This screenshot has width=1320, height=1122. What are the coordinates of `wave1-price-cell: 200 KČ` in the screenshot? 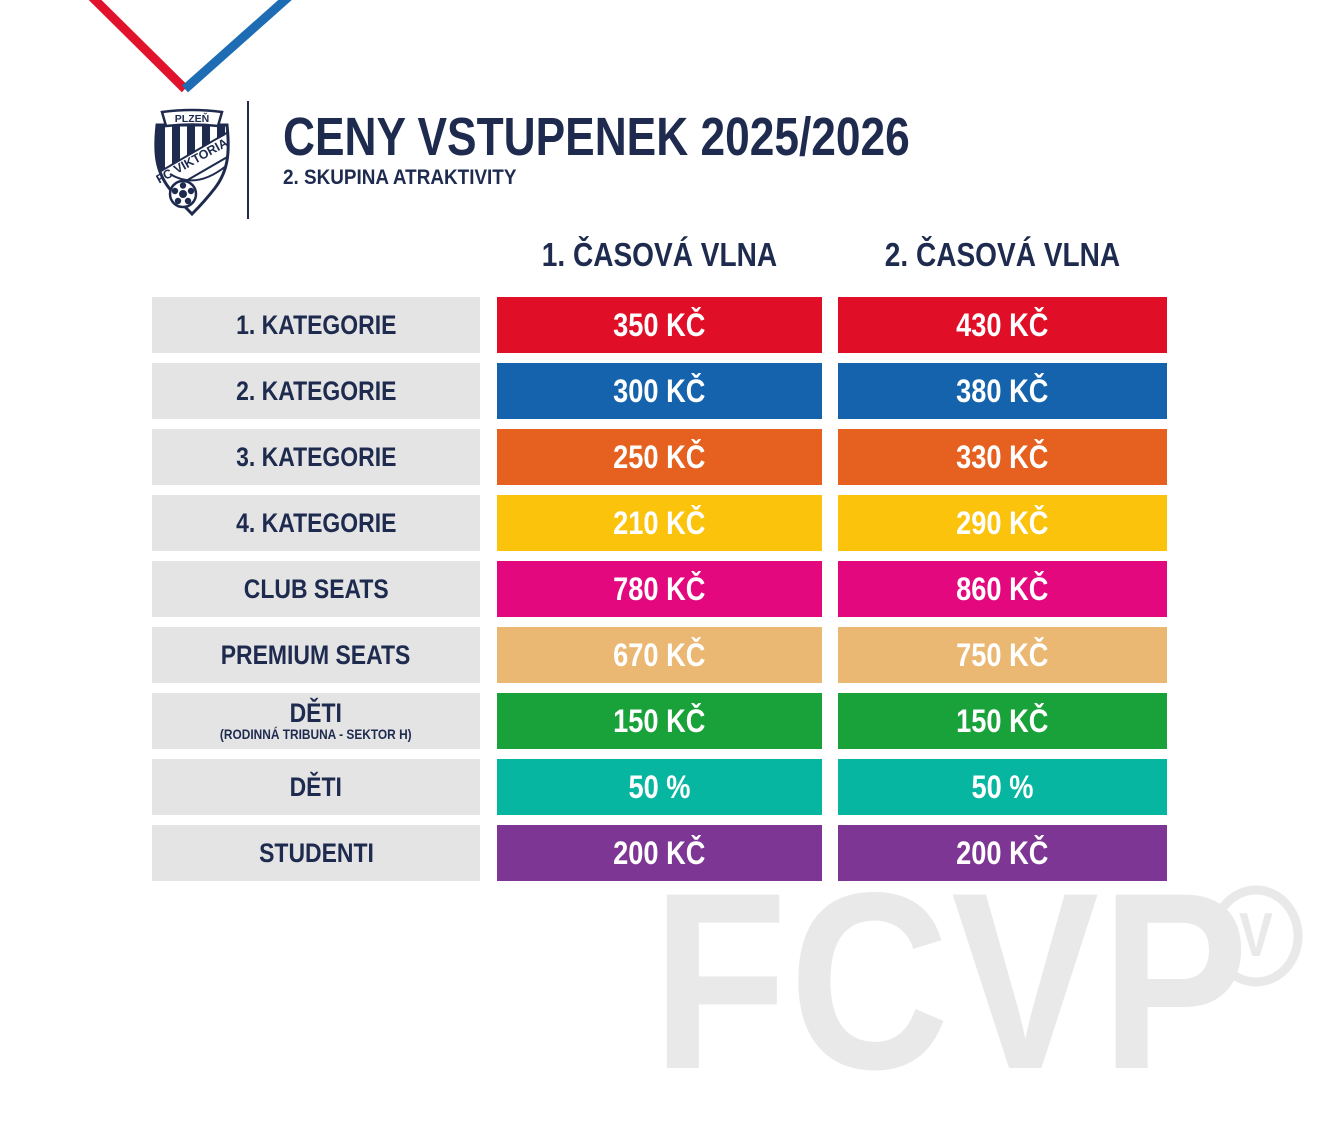 It's located at (659, 853).